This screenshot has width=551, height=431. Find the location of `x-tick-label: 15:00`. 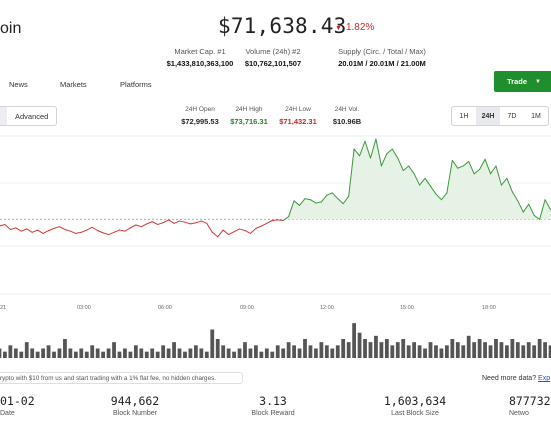

x-tick-label: 15:00 is located at coordinates (407, 308).